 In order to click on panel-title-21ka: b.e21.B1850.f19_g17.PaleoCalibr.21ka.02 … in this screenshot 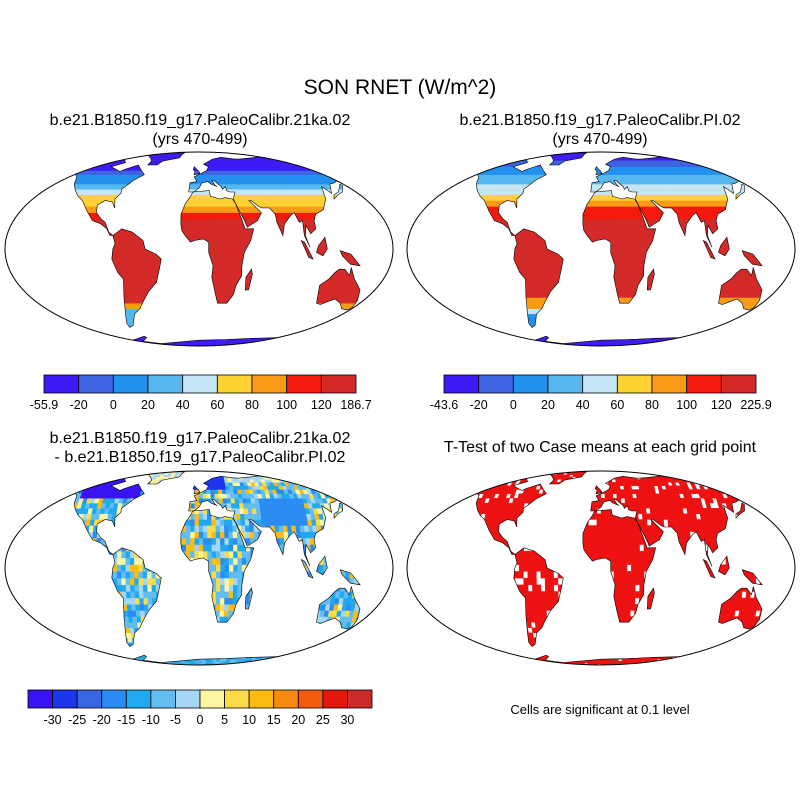, I will do `click(200, 130)`.